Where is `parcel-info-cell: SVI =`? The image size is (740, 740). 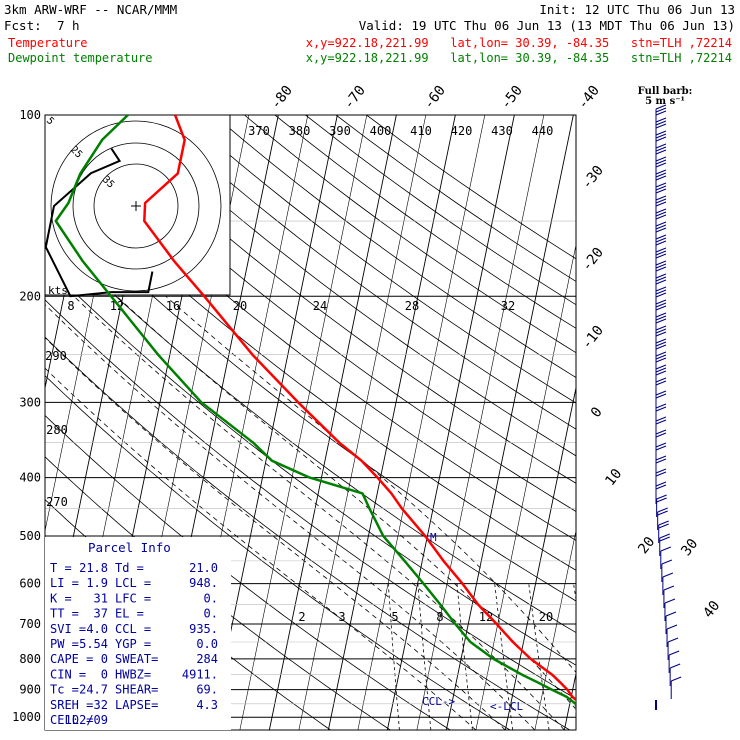
parcel-info-cell: SVI = is located at coordinates (68, 629).